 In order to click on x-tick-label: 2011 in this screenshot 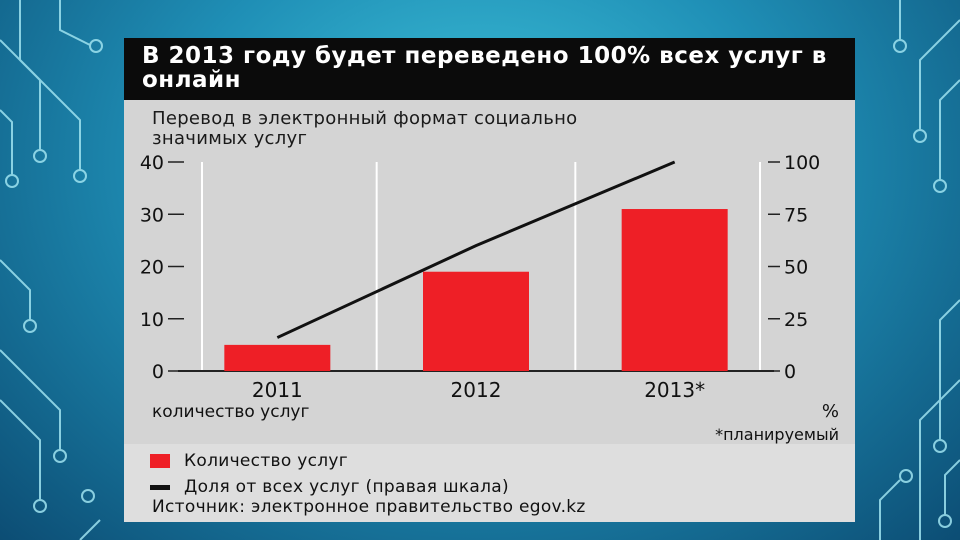, I will do `click(277, 390)`.